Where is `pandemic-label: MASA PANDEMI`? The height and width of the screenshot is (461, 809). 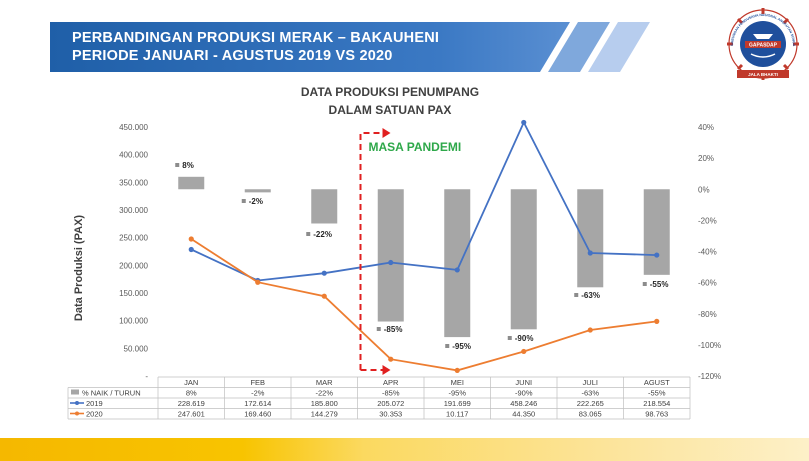 pandemic-label: MASA PANDEMI is located at coordinates (415, 147).